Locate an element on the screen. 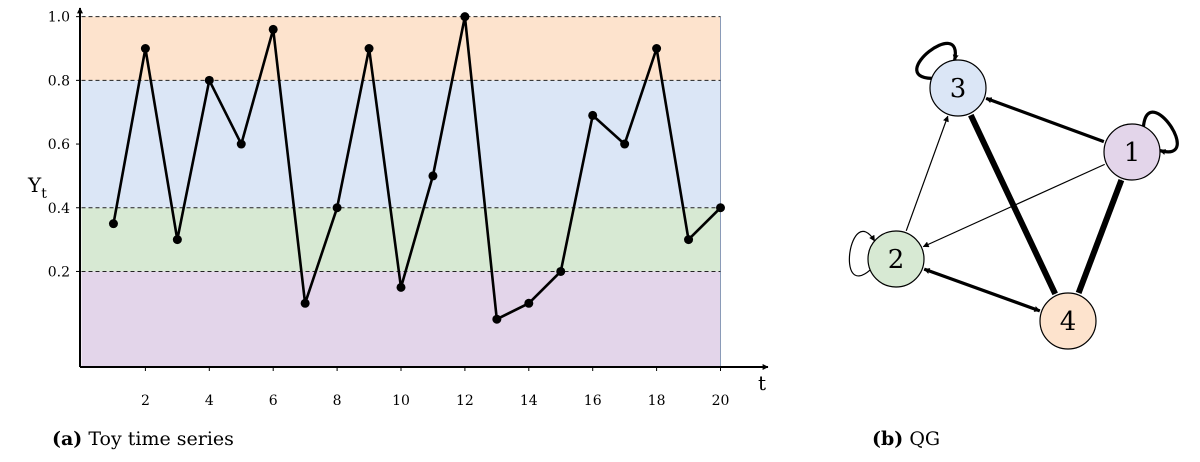 The width and height of the screenshot is (1200, 462). node-4: 4 is located at coordinates (1068, 321).